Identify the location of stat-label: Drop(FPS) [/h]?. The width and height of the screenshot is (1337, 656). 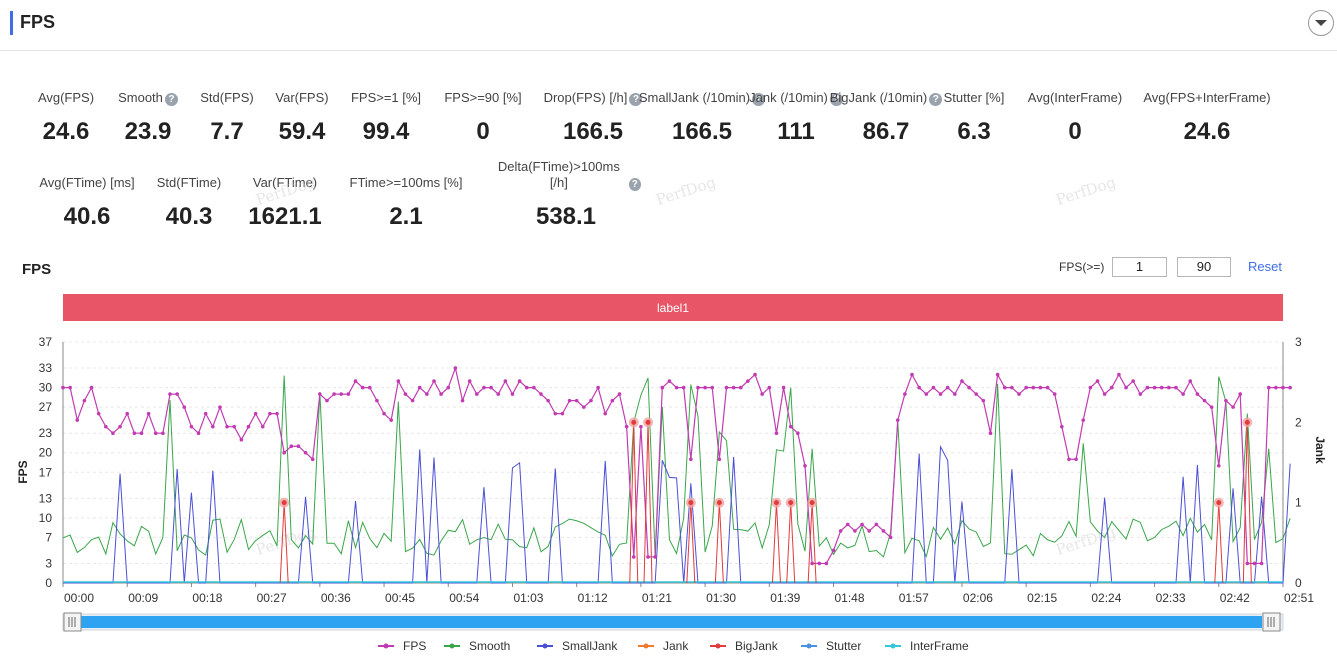
(593, 90).